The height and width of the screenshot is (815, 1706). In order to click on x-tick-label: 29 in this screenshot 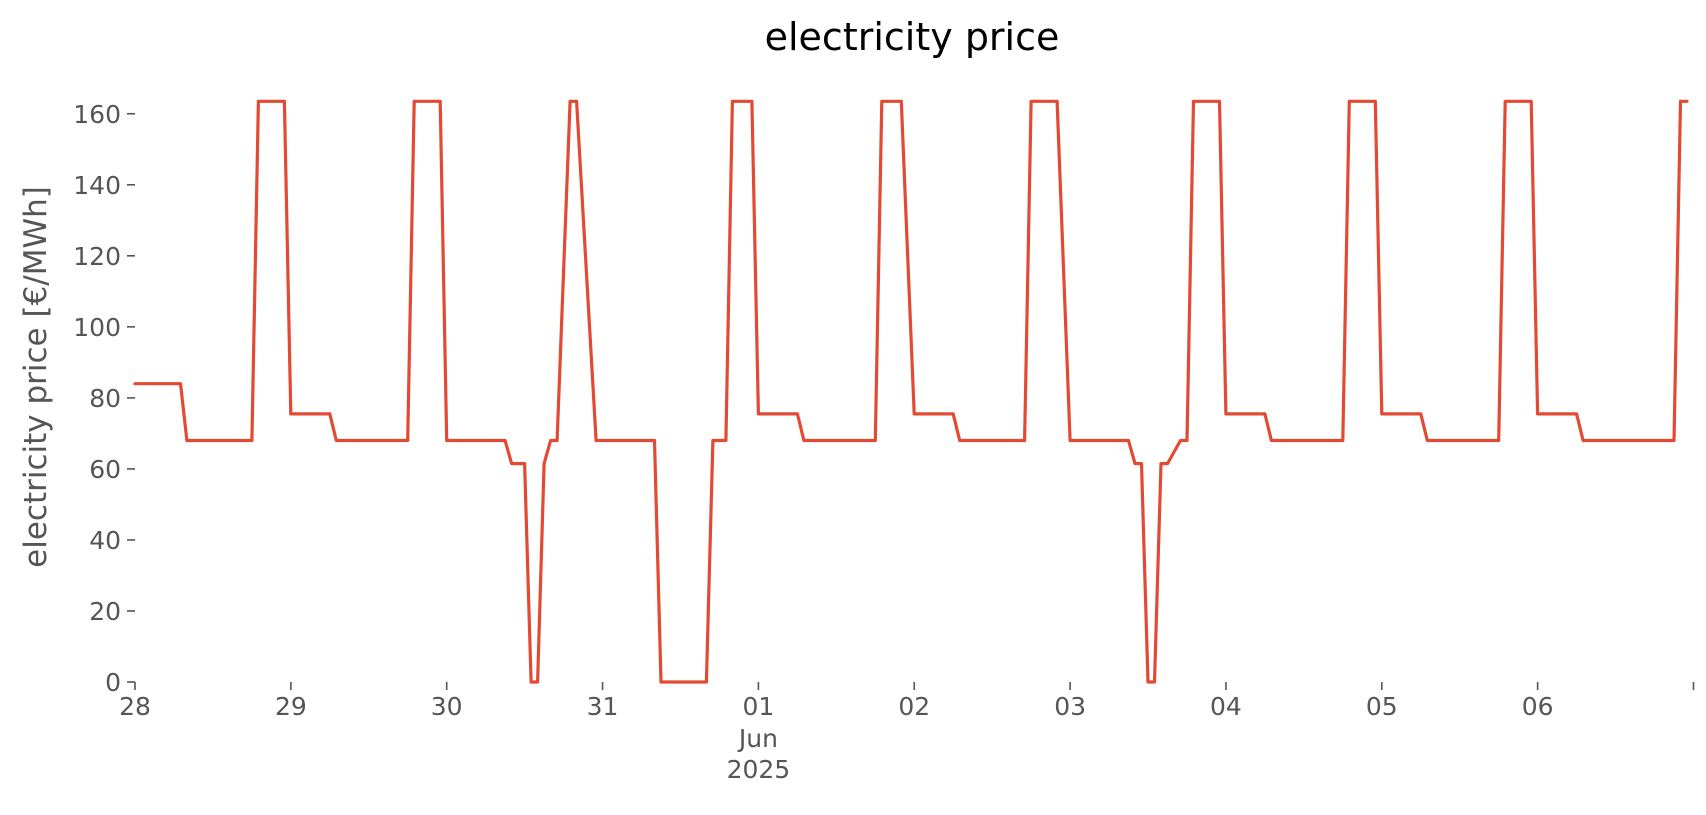, I will do `click(291, 706)`.